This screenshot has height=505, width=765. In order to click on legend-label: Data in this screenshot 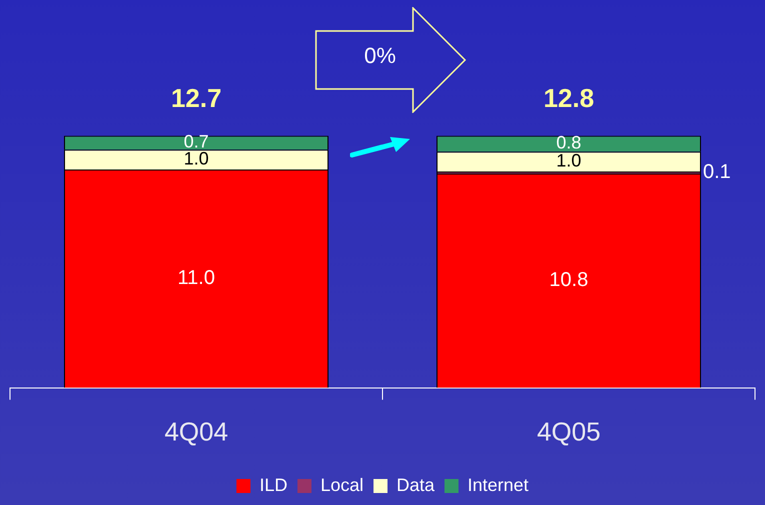, I will do `click(416, 484)`.